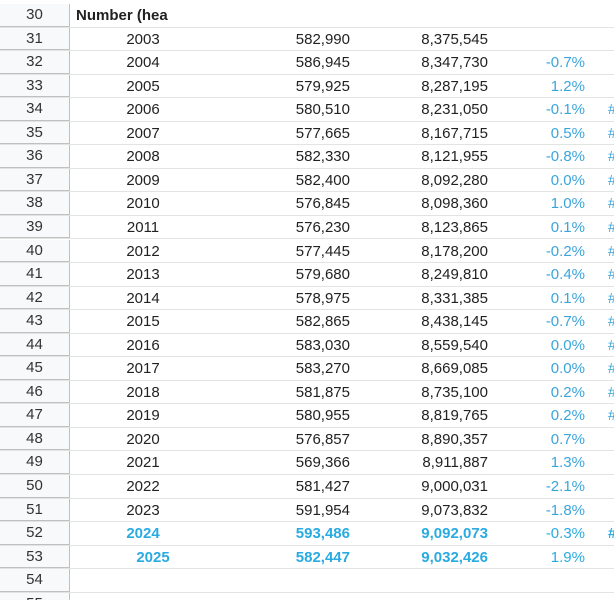 This screenshot has height=600, width=614. Describe the element at coordinates (454, 345) in the screenshot. I see `cell-value: 8,559,540` at that location.